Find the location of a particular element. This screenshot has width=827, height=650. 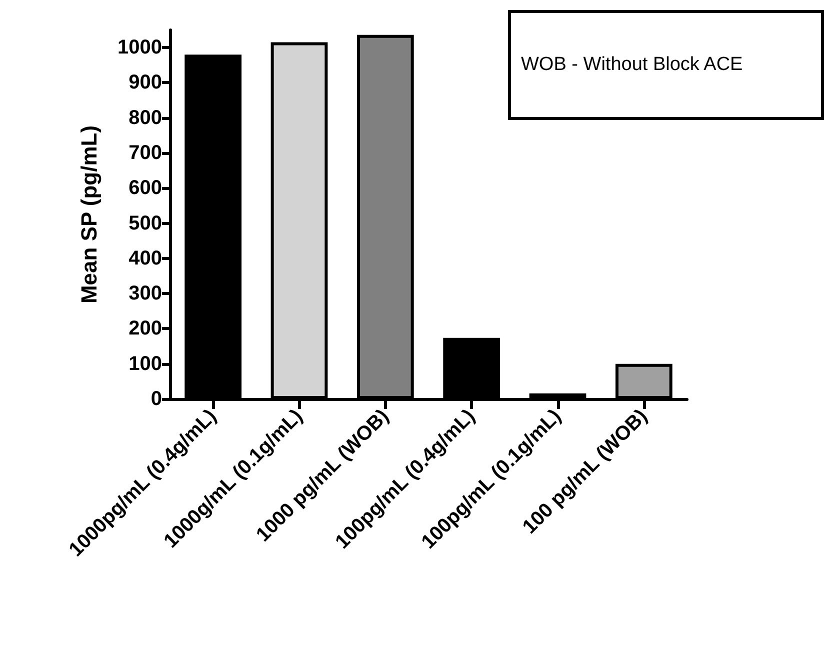

y-tick-label: 100 is located at coordinates (145, 363).